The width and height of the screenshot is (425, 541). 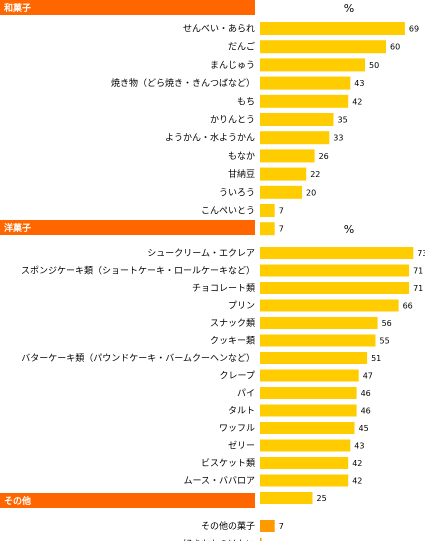 What do you see at coordinates (241, 156) in the screenshot?
I see `section-1-category-label: もなか` at bounding box center [241, 156].